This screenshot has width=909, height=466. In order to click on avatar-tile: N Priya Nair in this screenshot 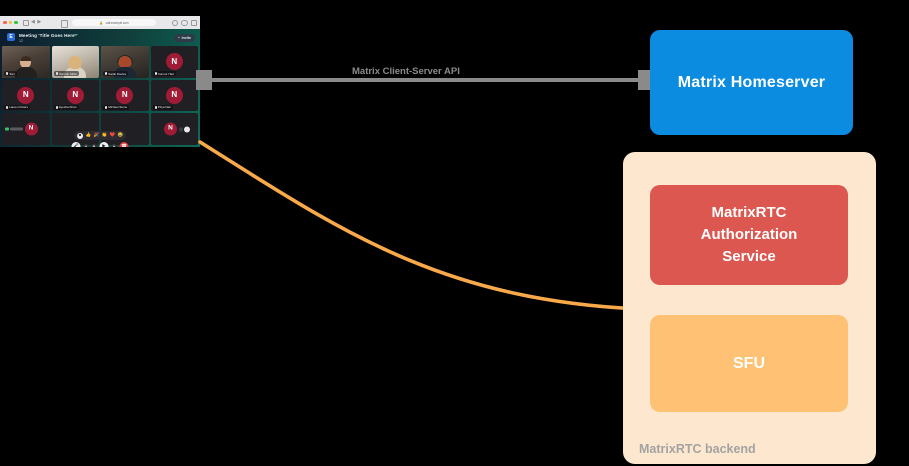, I will do `click(174, 95)`.